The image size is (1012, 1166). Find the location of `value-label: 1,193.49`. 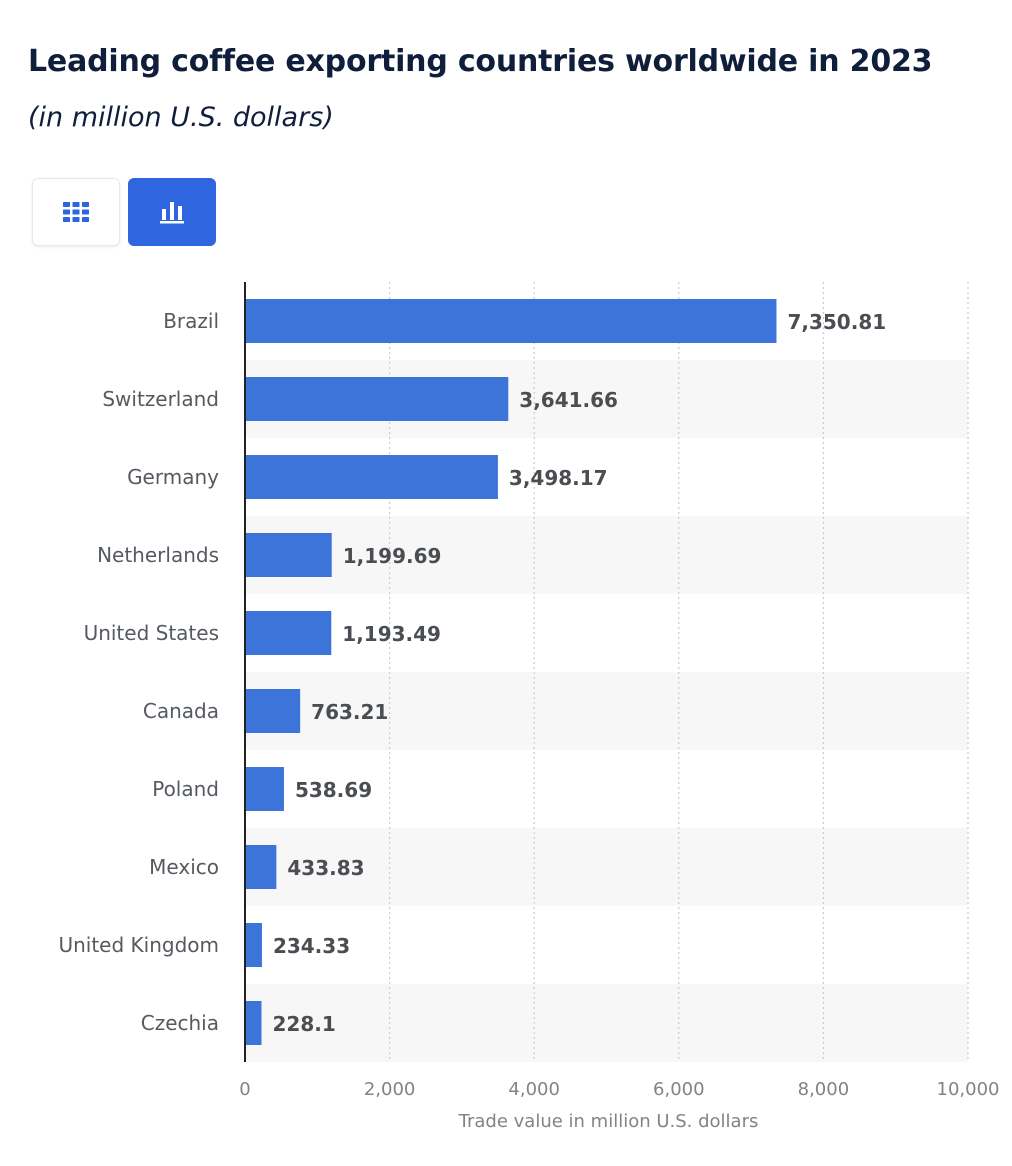

value-label: 1,193.49 is located at coordinates (391, 634).